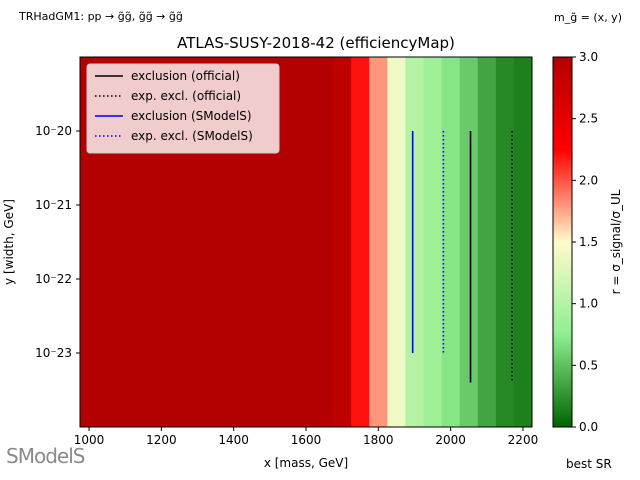 This screenshot has width=640, height=480. I want to click on legend-label: exclusion (SModelS), so click(191, 116).